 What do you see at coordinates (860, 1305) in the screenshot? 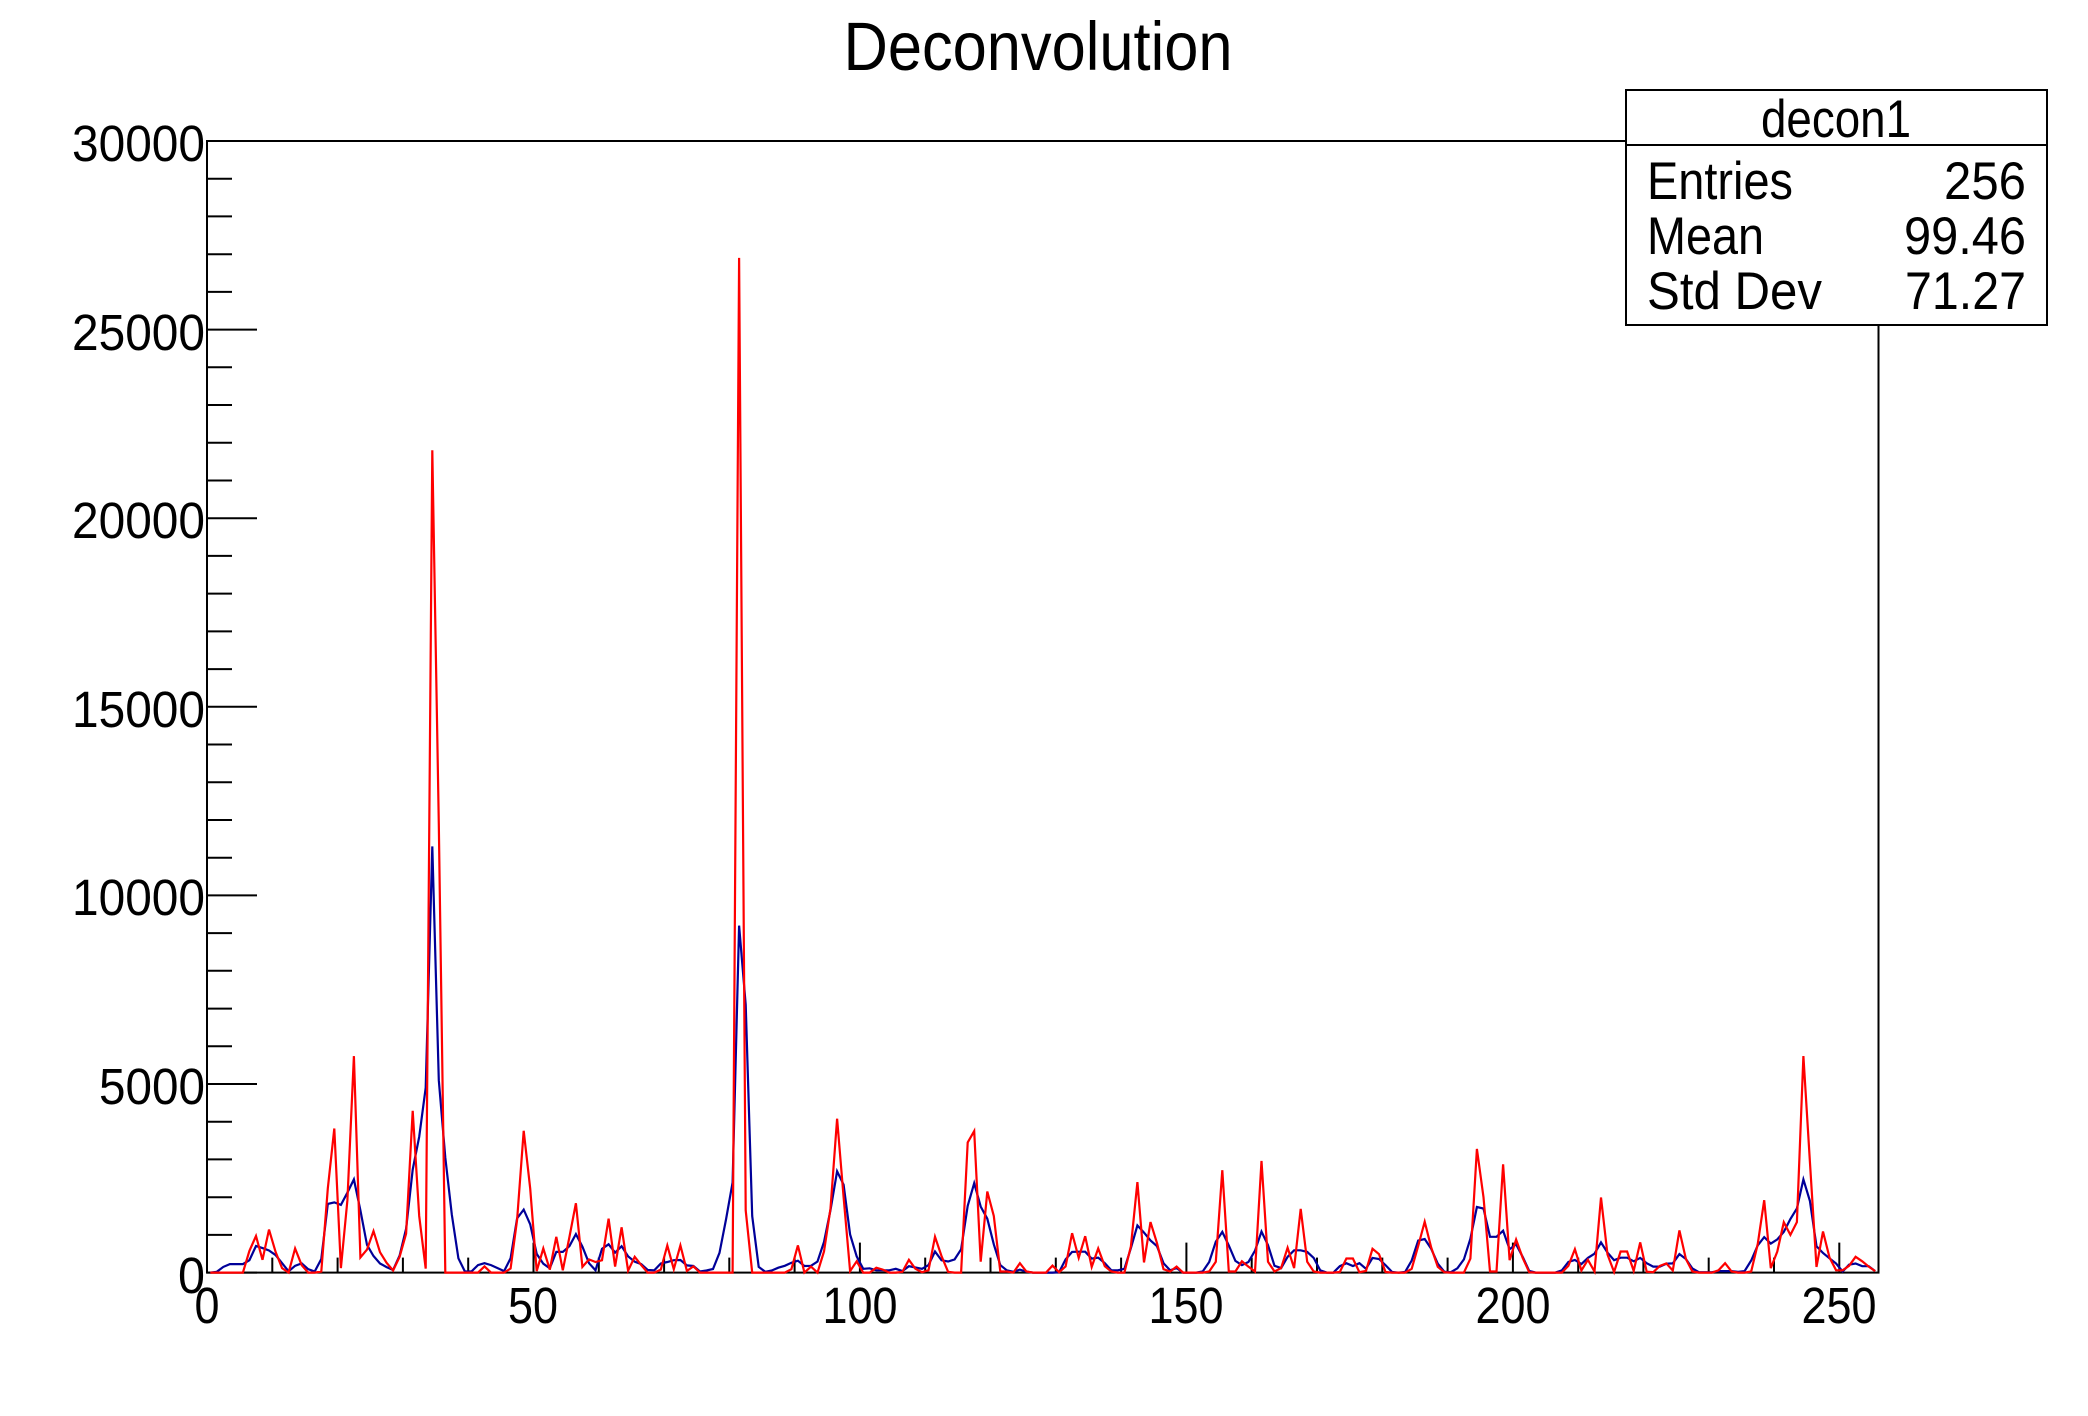
I see `svg-text: 100` at bounding box center [860, 1305].